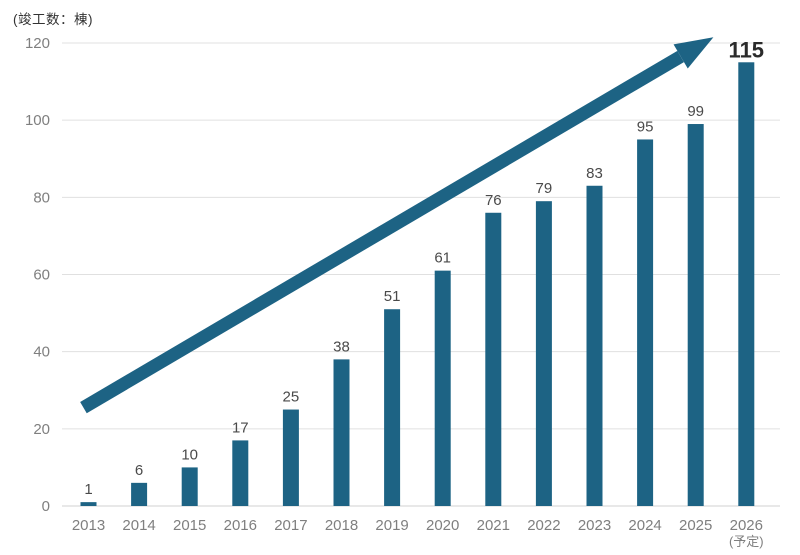 The width and height of the screenshot is (800, 555). Describe the element at coordinates (53, 19) in the screenshot. I see `y-axis-unit-label: (竣工数：棟)` at that location.